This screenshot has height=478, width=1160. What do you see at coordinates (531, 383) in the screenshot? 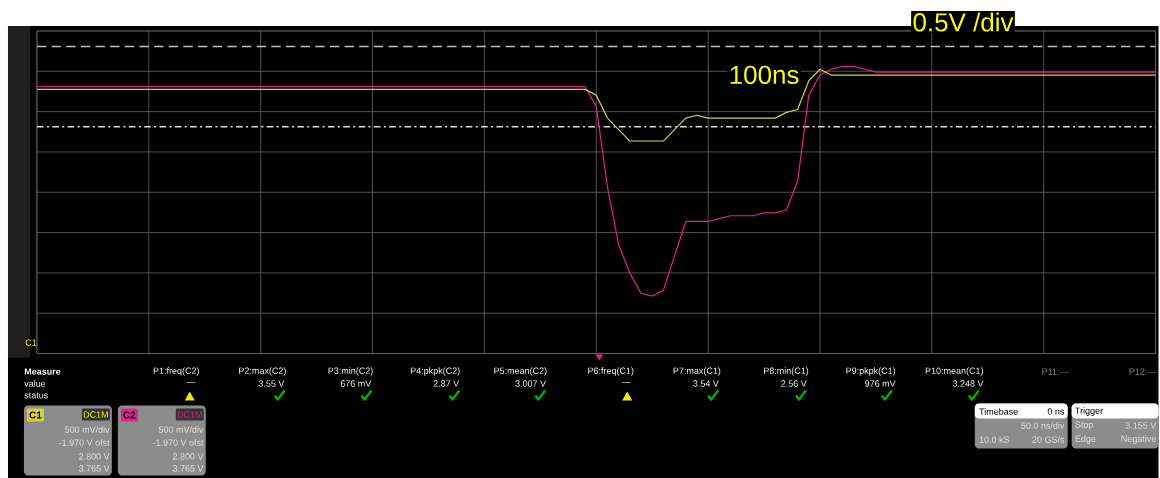
I see `text: 3.007 V` at bounding box center [531, 383].